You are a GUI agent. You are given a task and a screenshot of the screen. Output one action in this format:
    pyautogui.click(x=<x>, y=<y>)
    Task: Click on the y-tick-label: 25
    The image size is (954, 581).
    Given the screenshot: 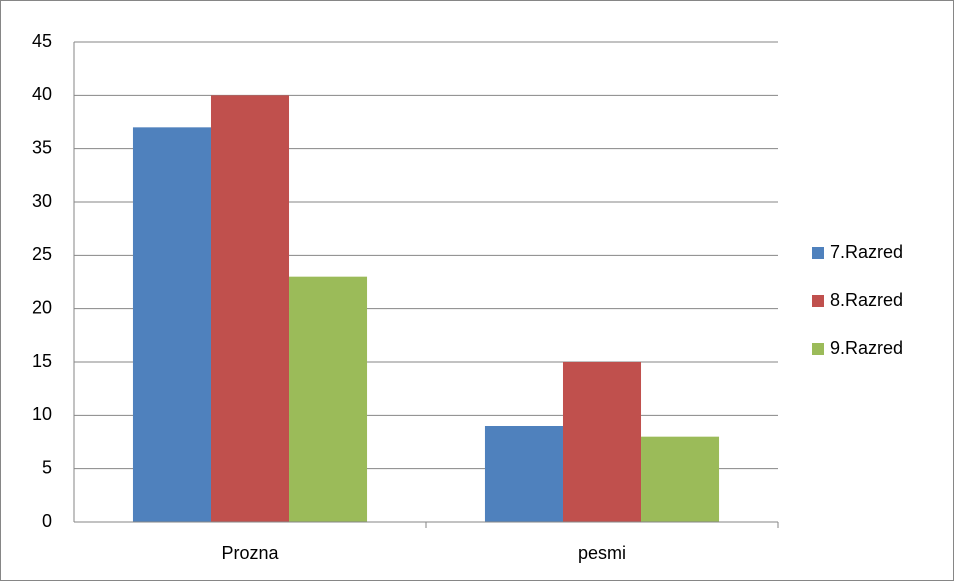 What is the action you would take?
    pyautogui.click(x=42, y=254)
    